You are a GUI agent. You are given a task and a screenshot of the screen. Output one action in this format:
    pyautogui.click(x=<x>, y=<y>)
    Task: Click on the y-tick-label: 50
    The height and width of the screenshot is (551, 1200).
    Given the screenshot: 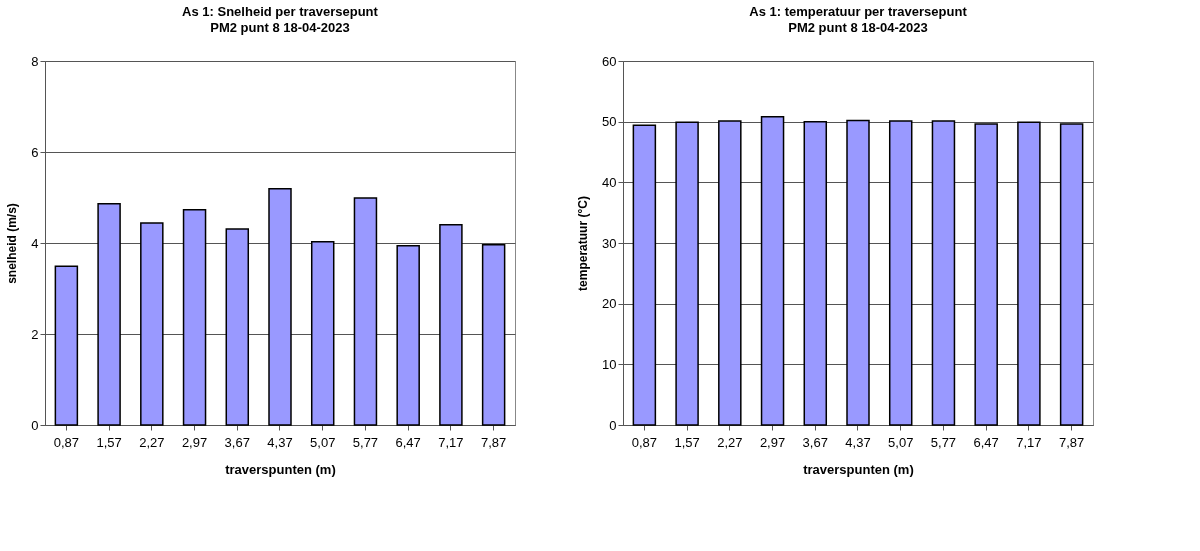 What is the action you would take?
    pyautogui.click(x=609, y=122)
    